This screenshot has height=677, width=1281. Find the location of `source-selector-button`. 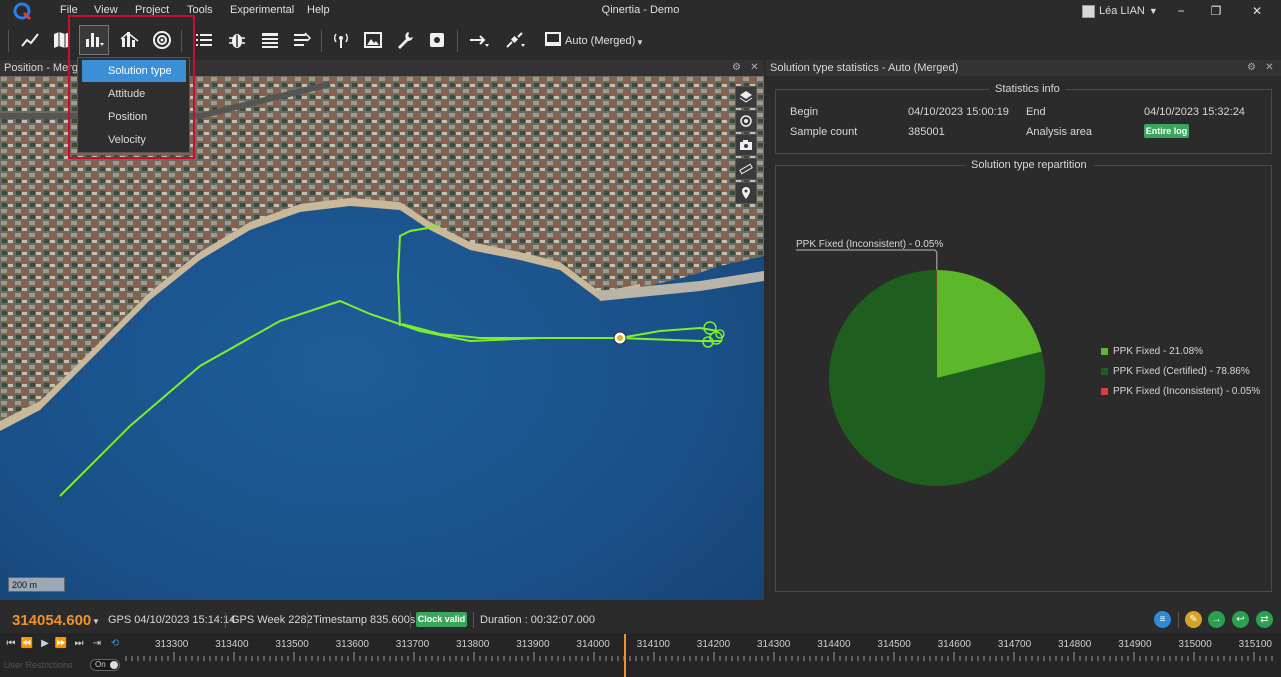

source-selector-button is located at coordinates (553, 40).